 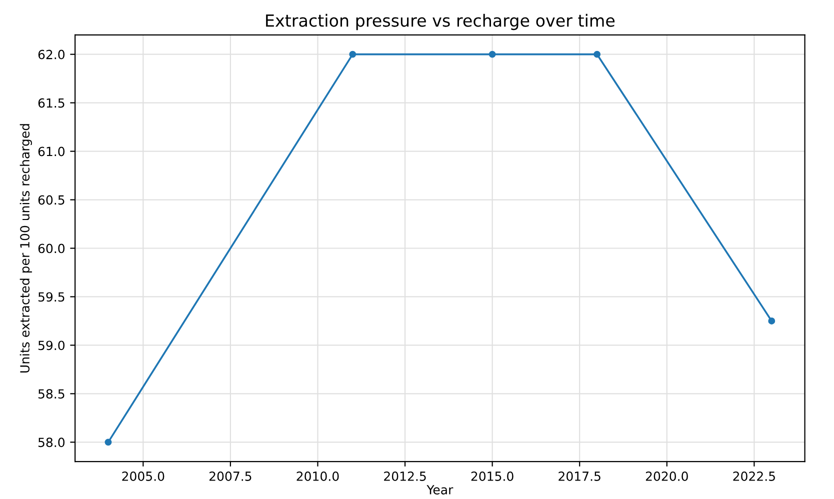 What do you see at coordinates (405, 476) in the screenshot?
I see `x-tick-label: 2012.5` at bounding box center [405, 476].